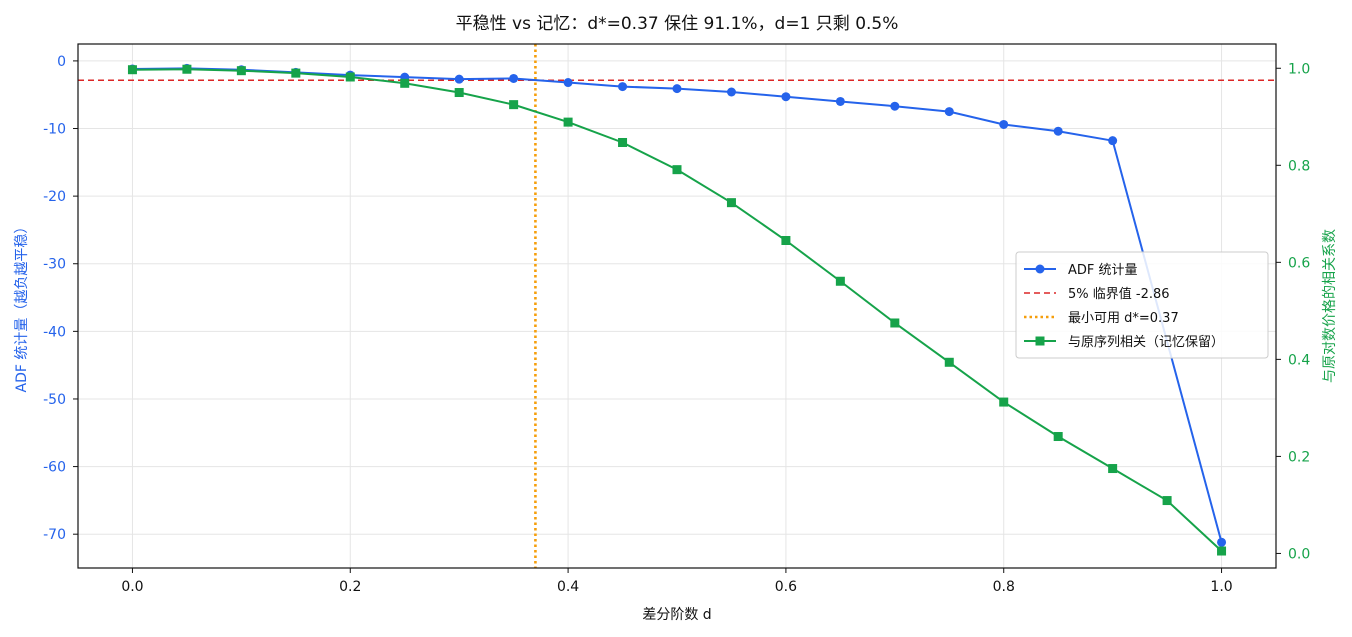 This screenshot has width=1352, height=637. Describe the element at coordinates (1103, 270) in the screenshot. I see `legend-label: ADF 统计量` at that location.